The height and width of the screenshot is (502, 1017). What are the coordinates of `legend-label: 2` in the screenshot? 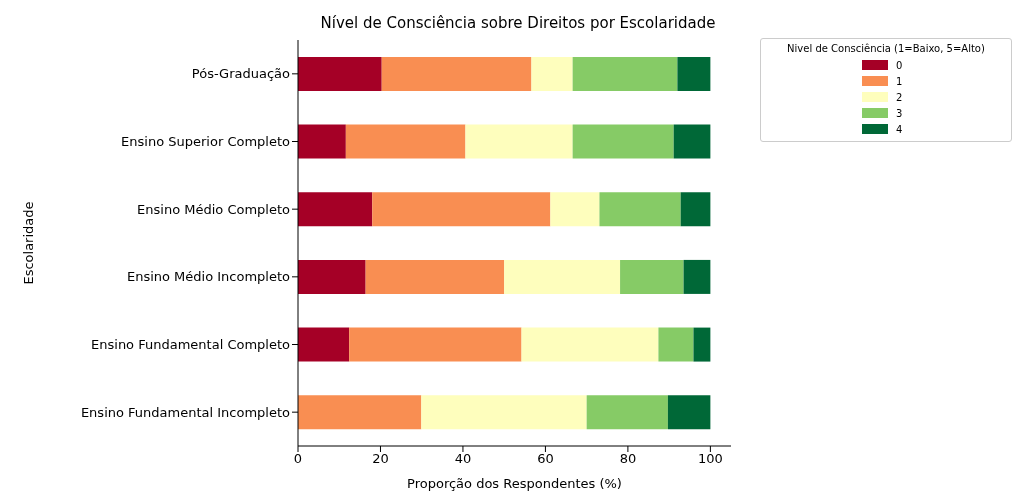 It's located at (899, 97).